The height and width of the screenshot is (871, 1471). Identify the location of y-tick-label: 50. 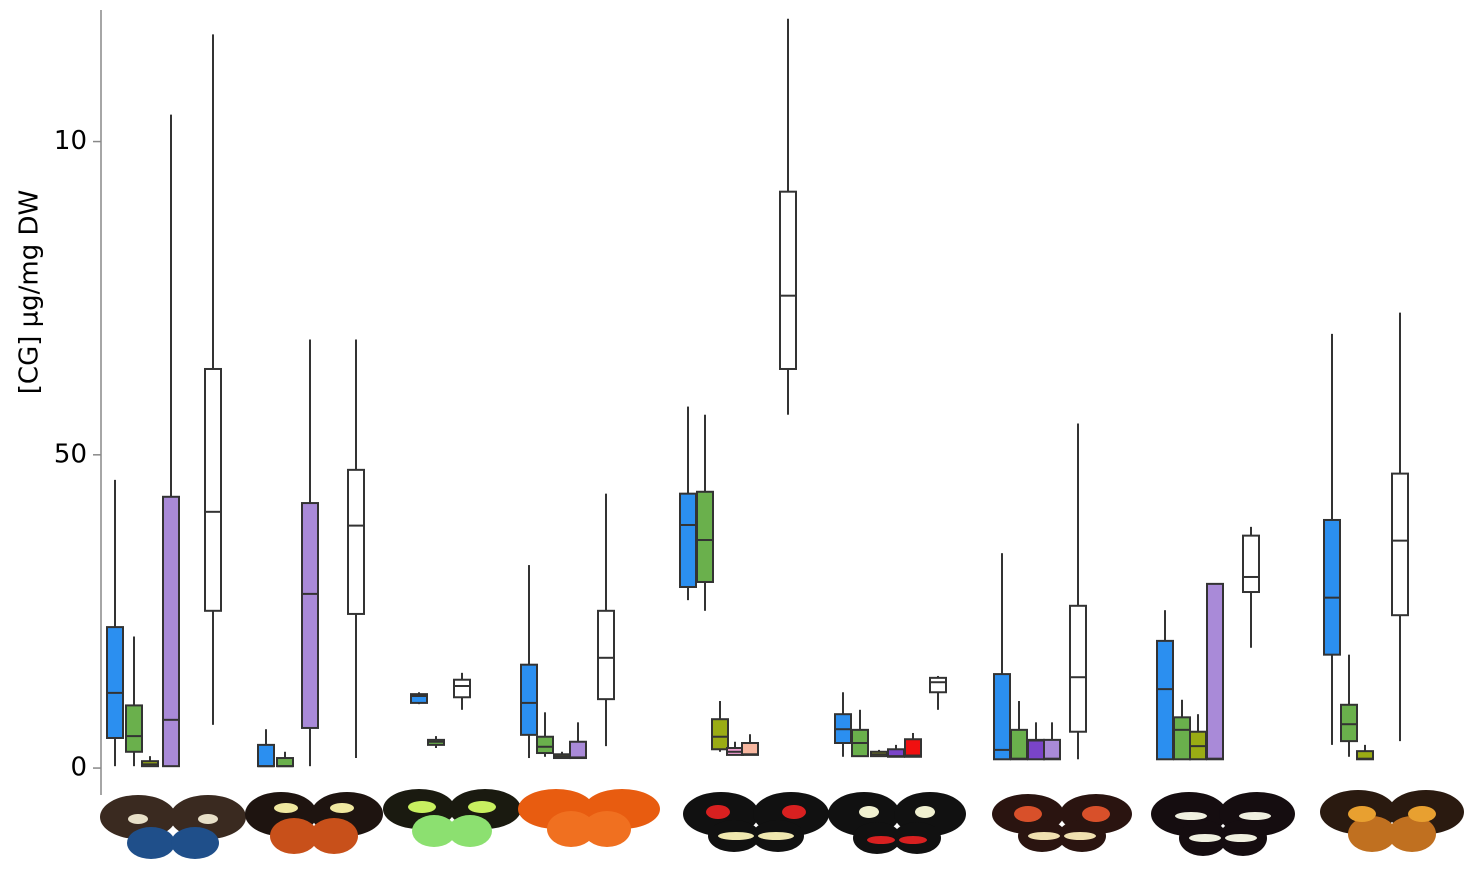
(70, 454).